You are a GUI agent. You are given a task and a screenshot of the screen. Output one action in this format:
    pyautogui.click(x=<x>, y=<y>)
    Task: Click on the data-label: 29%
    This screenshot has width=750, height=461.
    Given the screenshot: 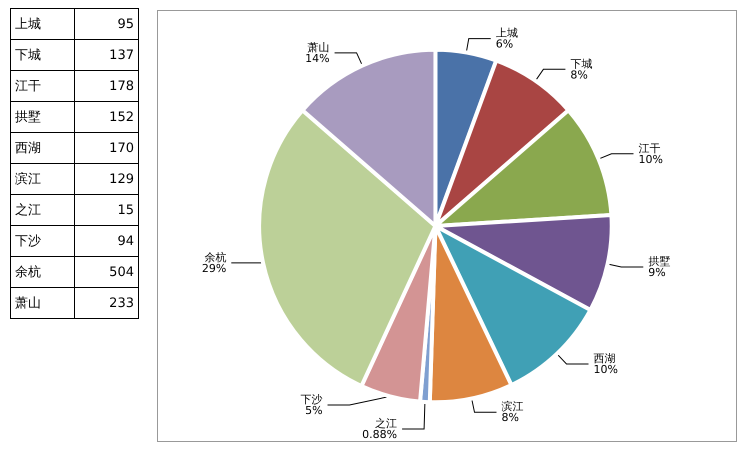 What is the action you would take?
    pyautogui.click(x=214, y=268)
    